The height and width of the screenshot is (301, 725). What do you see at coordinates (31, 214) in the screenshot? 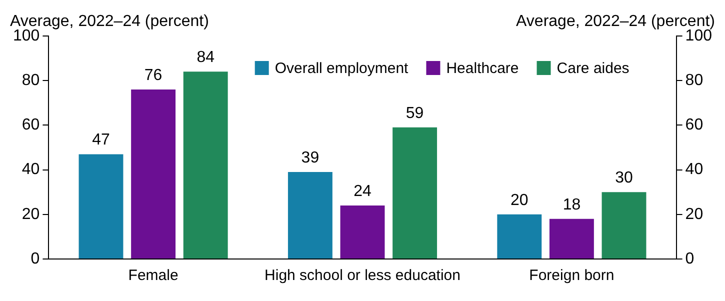
I see `y-tick-label: 20` at bounding box center [31, 214].